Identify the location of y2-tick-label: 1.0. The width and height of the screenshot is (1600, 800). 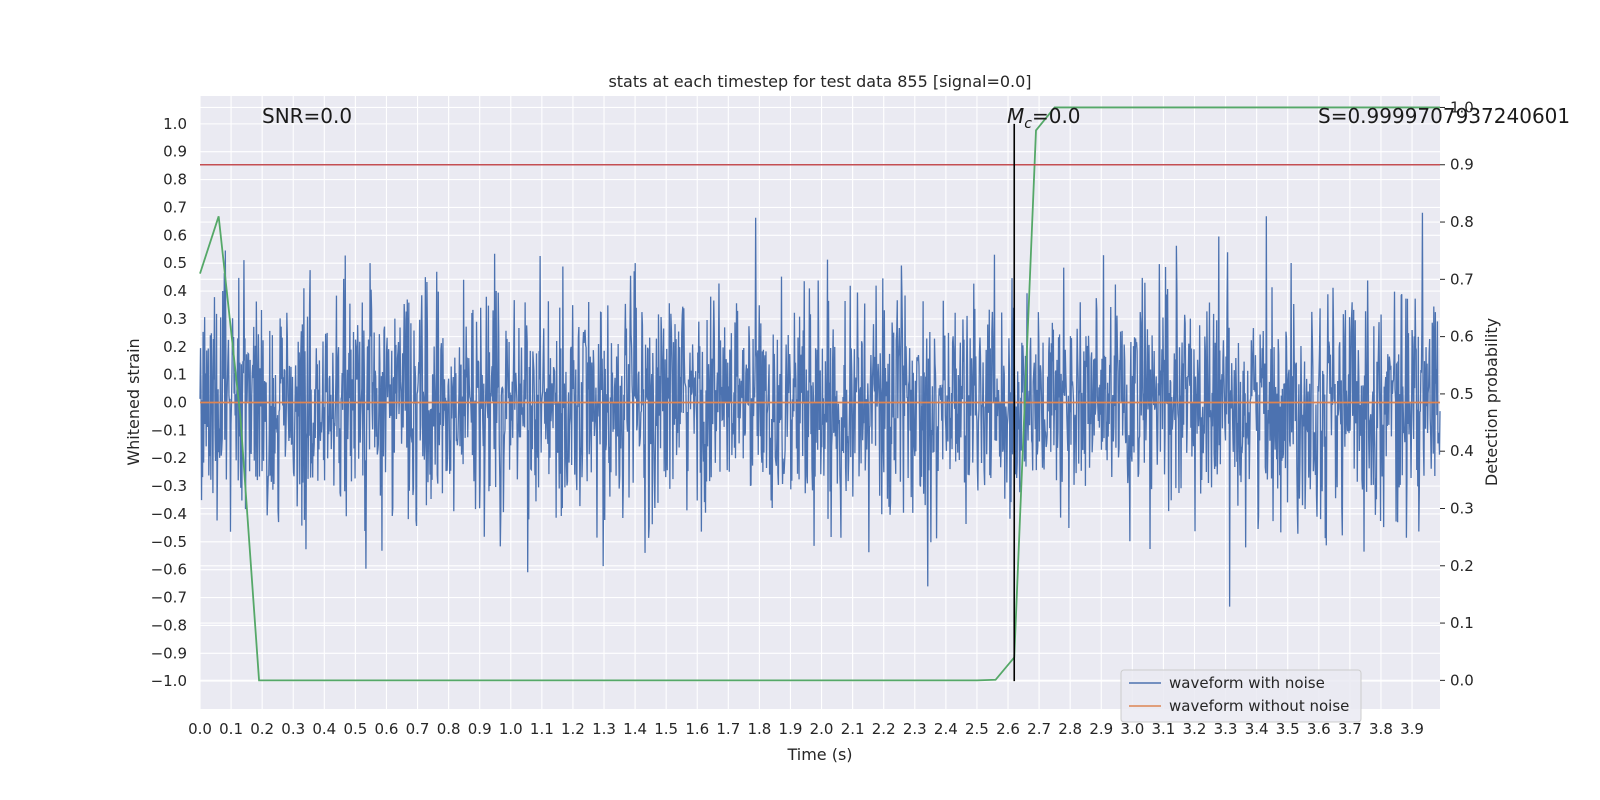
(1462, 107).